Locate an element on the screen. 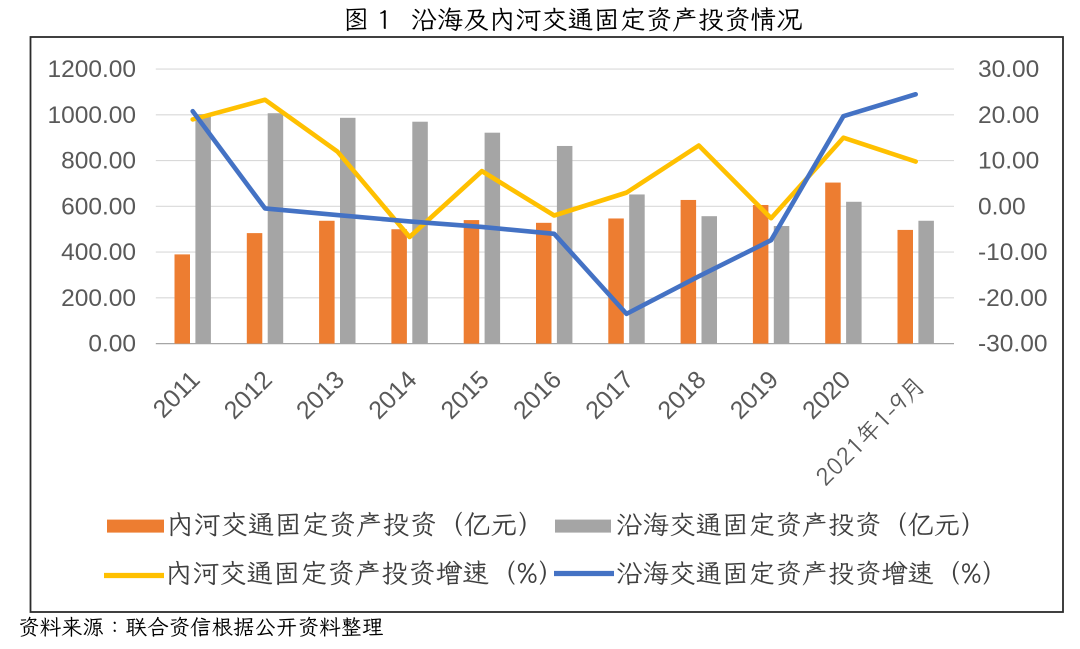  svg-text: 1200.00 is located at coordinates (91, 69).